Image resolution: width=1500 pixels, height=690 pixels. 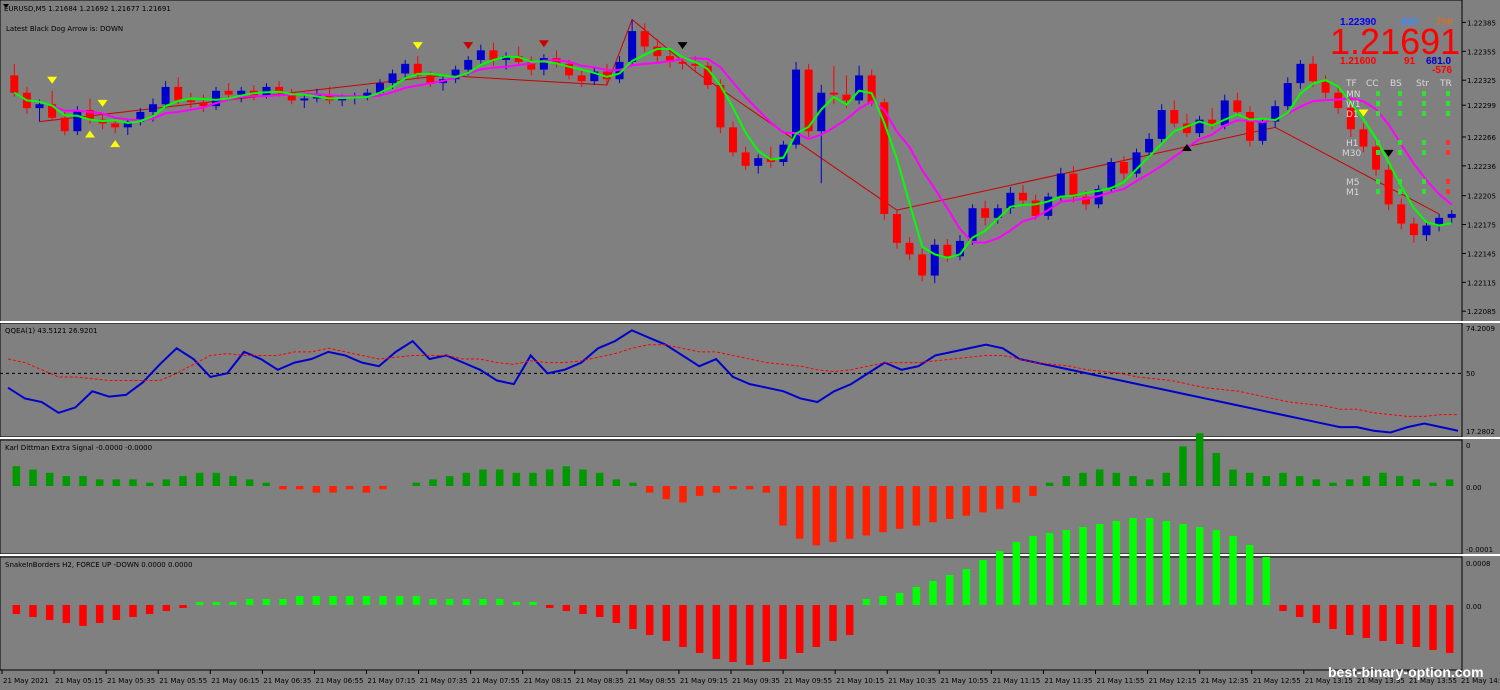 I want to click on dash-top-value-2: -800, so click(x=1408, y=22).